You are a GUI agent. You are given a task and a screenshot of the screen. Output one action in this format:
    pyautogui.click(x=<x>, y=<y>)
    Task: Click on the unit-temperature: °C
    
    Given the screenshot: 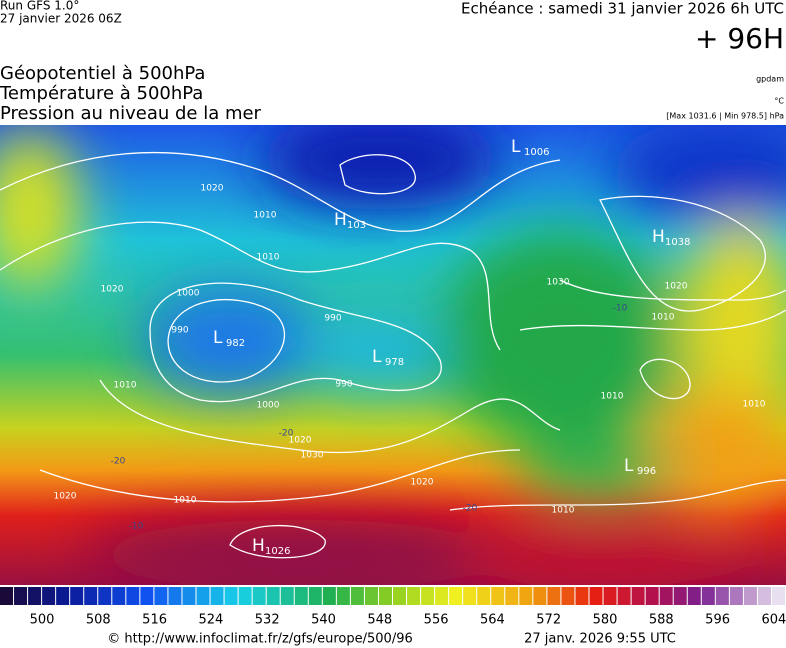 What is the action you would take?
    pyautogui.click(x=779, y=101)
    